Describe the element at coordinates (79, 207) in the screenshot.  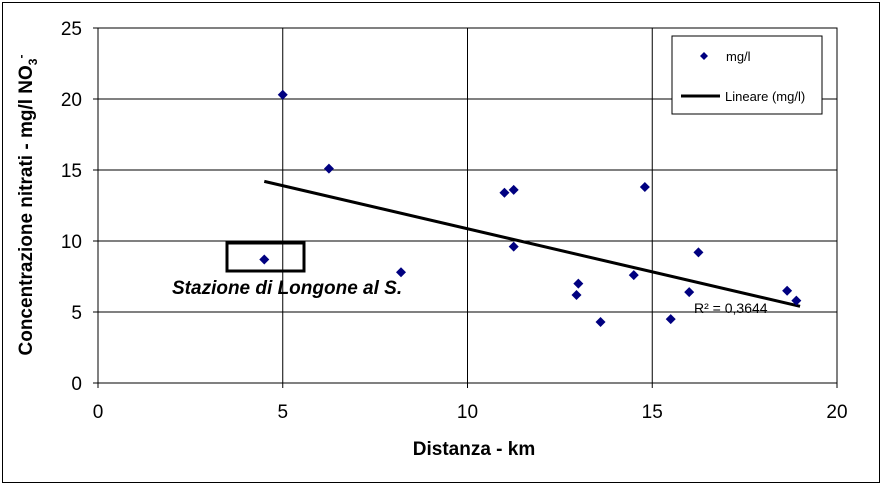
I see `y-axis-ticks: 0 5 10 15 20 25` at that location.